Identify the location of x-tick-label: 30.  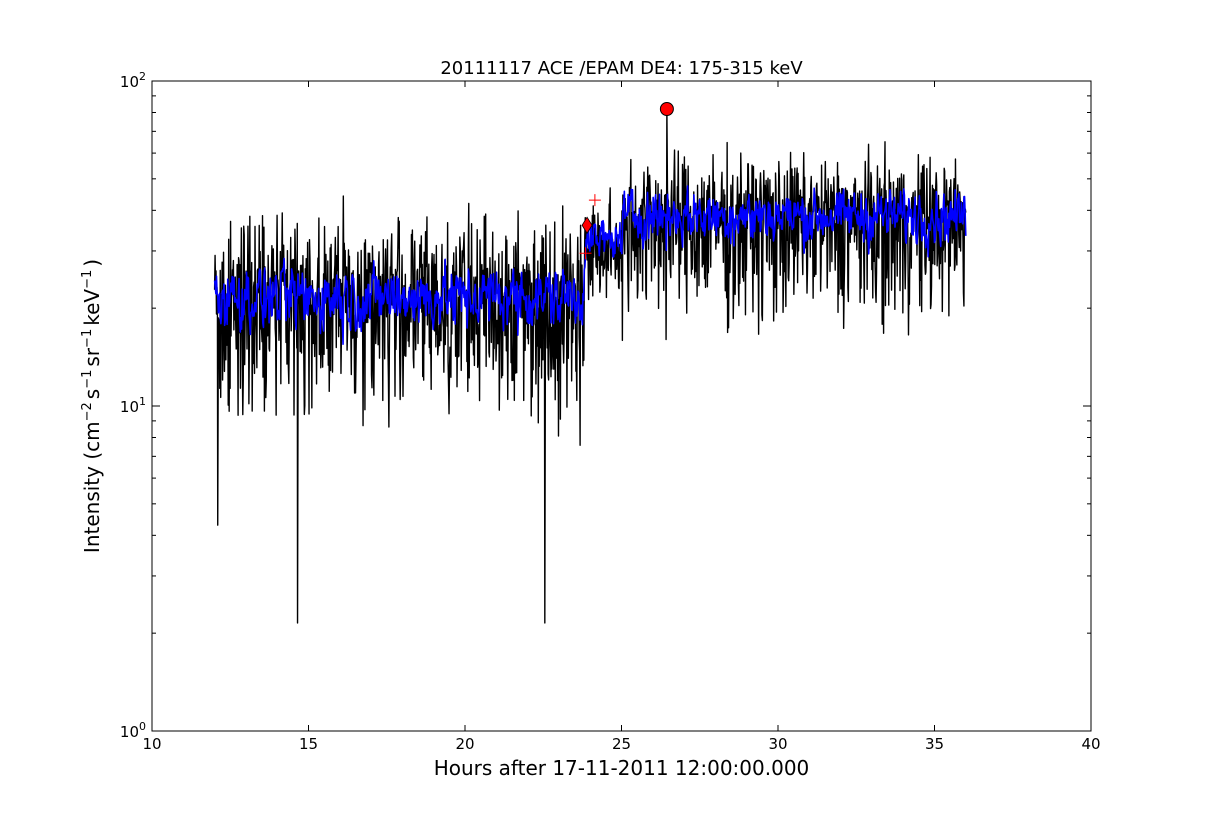
(777, 744).